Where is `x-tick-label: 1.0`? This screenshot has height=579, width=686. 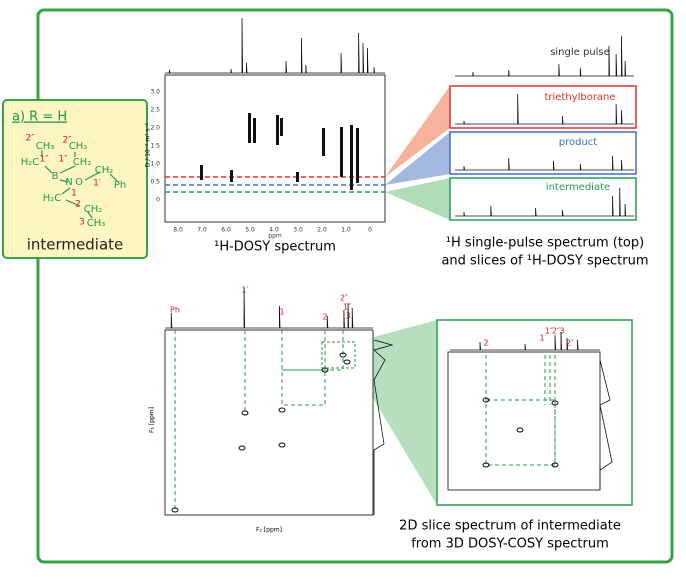
x-tick-label: 1.0 is located at coordinates (346, 230).